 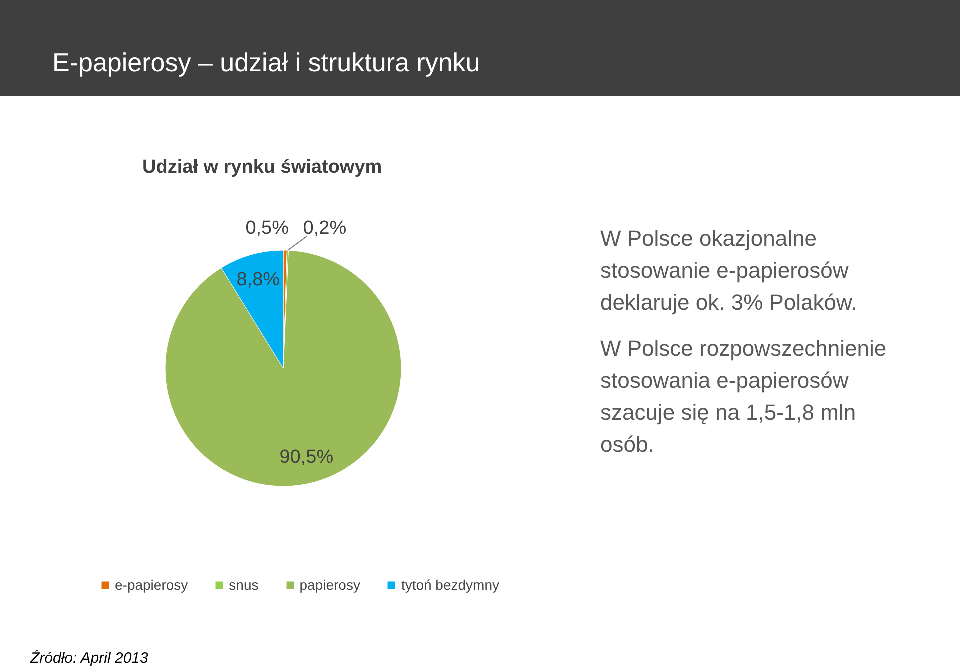 What do you see at coordinates (89, 658) in the screenshot?
I see `text: Źródło: April 2013` at bounding box center [89, 658].